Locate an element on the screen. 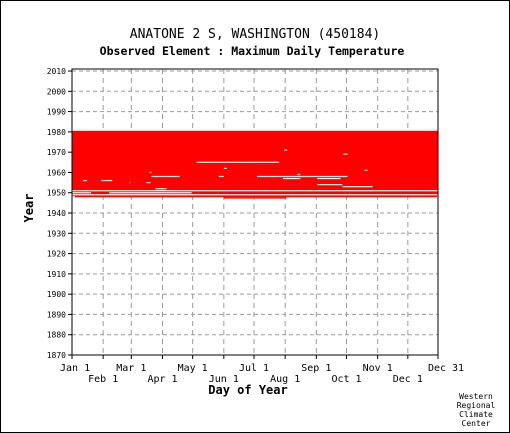 The image size is (510, 433). x-tick-label-top-0: Jan 1 is located at coordinates (75, 368).